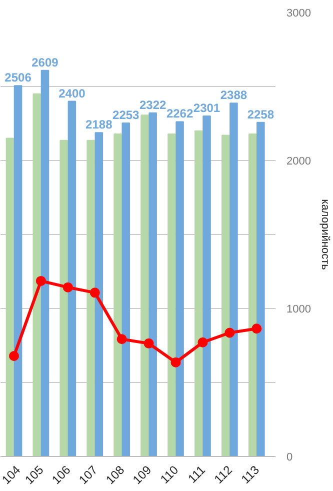  Describe the element at coordinates (45, 62) in the screenshot. I see `data-label: 2609` at that location.